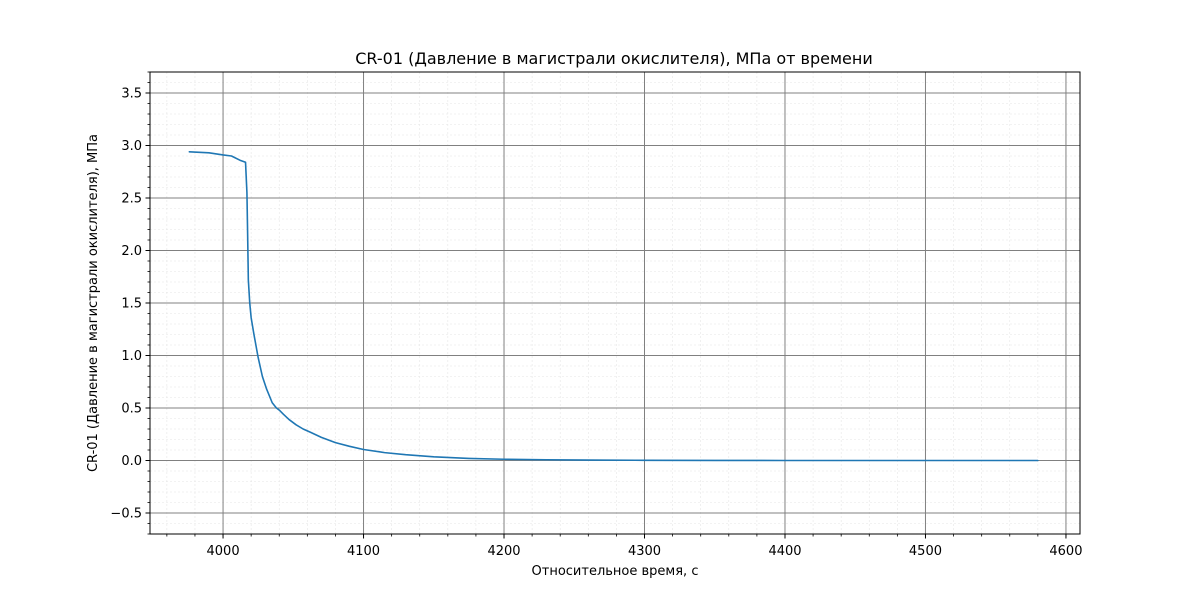  What do you see at coordinates (624, 546) in the screenshot?
I see `x-axis: 4000 4100 4200 4300 4400 4500 4600` at bounding box center [624, 546].